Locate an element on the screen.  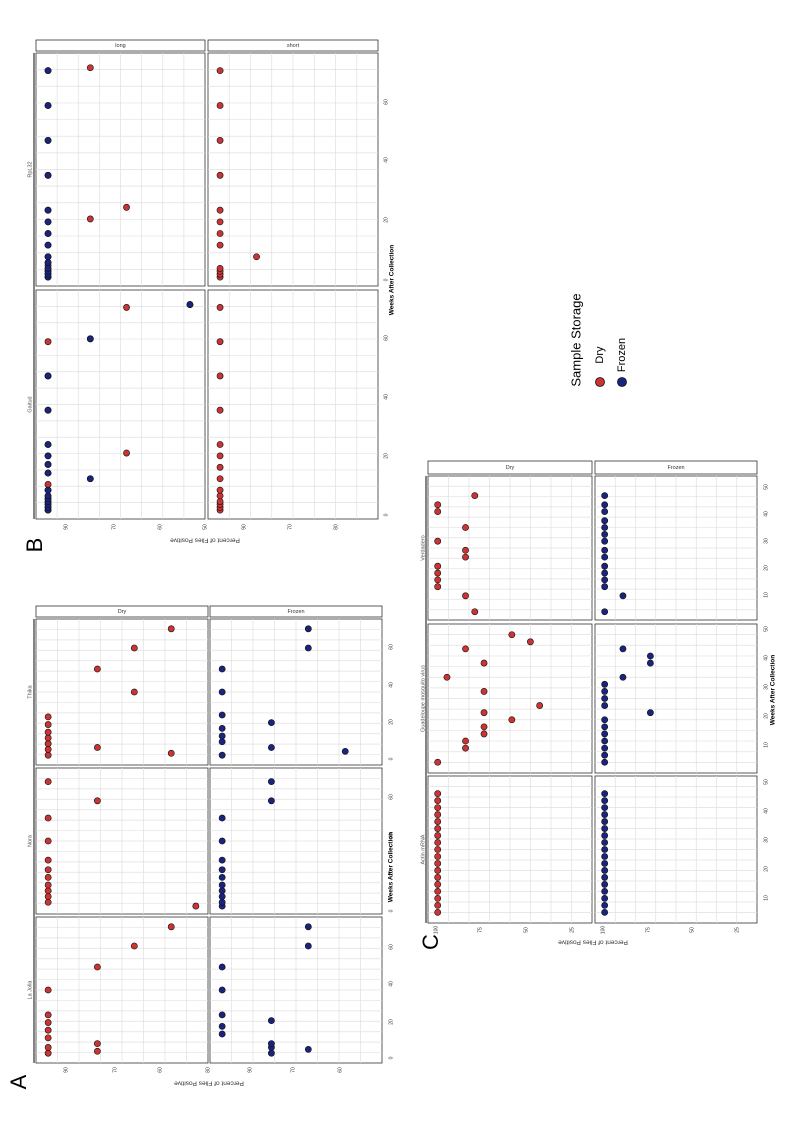
facet-row-label: Nora is located at coordinates (30, 840).